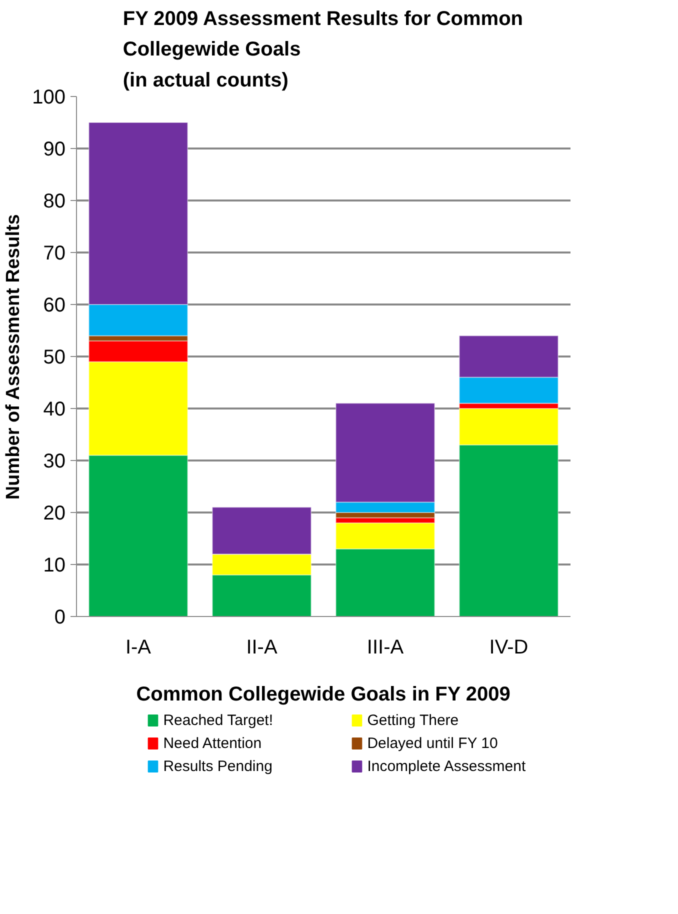  What do you see at coordinates (212, 743) in the screenshot?
I see `legend-label: Need Attention` at bounding box center [212, 743].